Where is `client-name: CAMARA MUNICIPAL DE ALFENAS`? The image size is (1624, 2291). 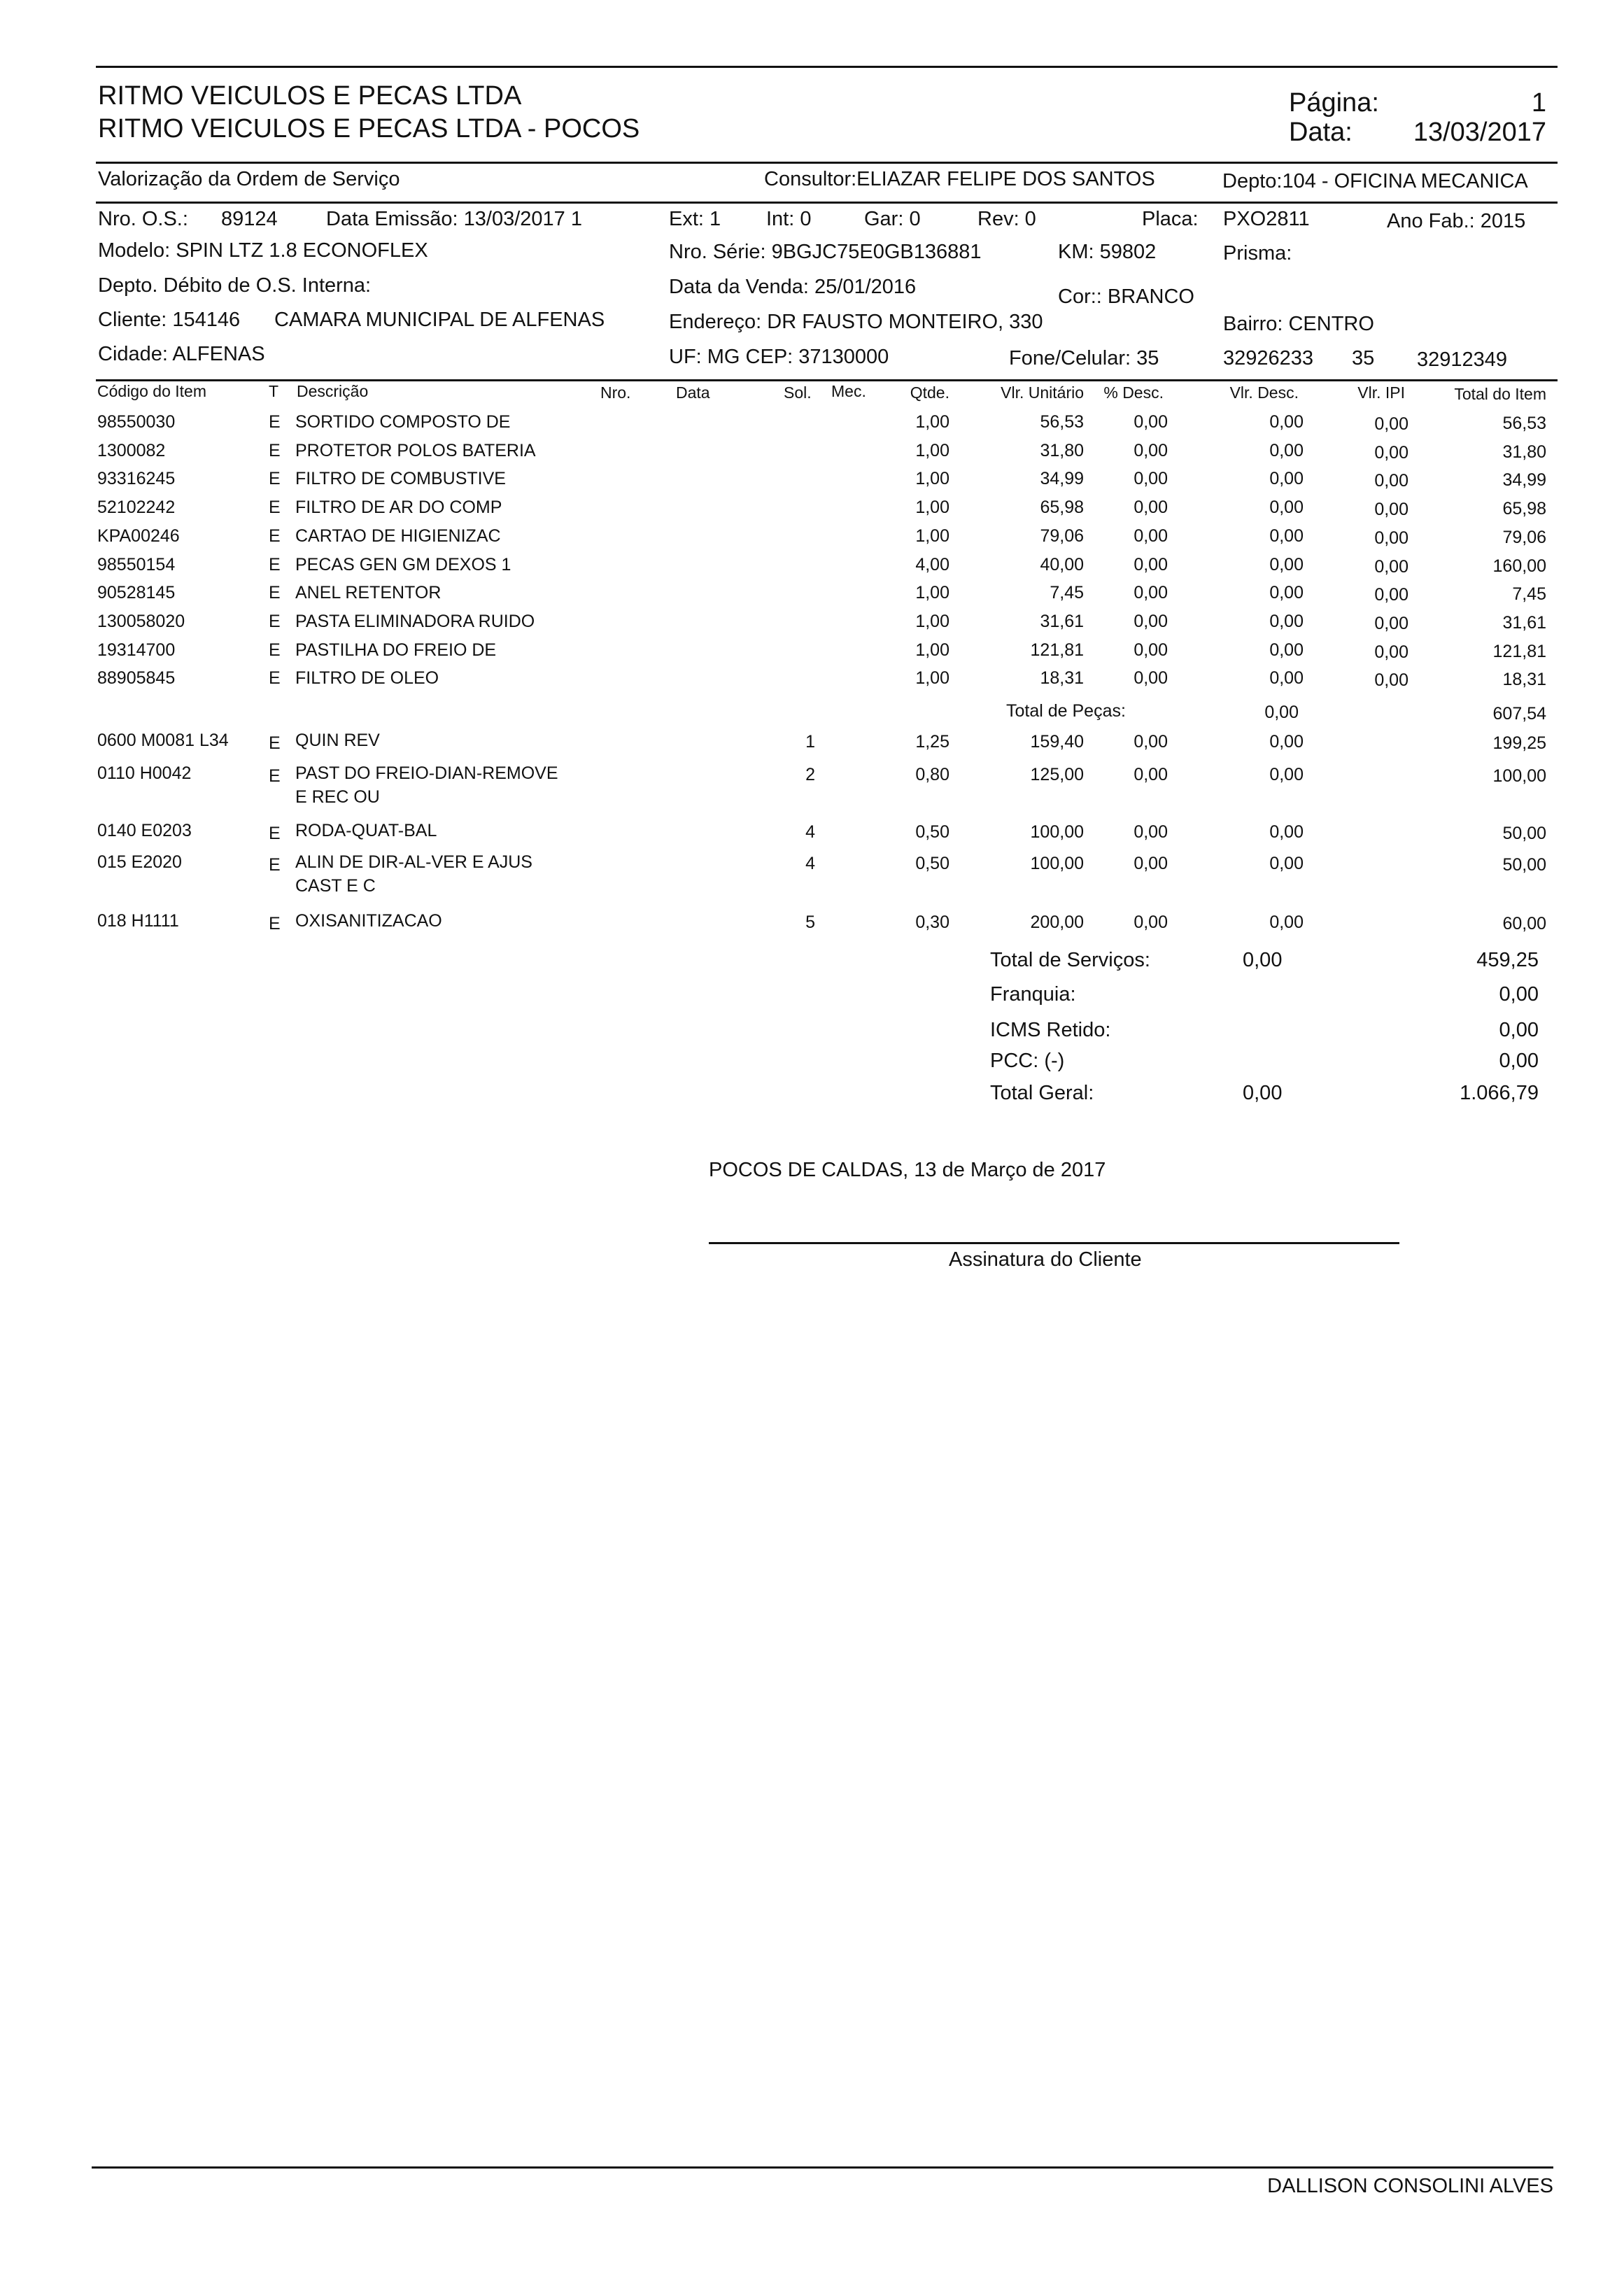 client-name: CAMARA MUNICIPAL DE ALFENAS is located at coordinates (440, 320).